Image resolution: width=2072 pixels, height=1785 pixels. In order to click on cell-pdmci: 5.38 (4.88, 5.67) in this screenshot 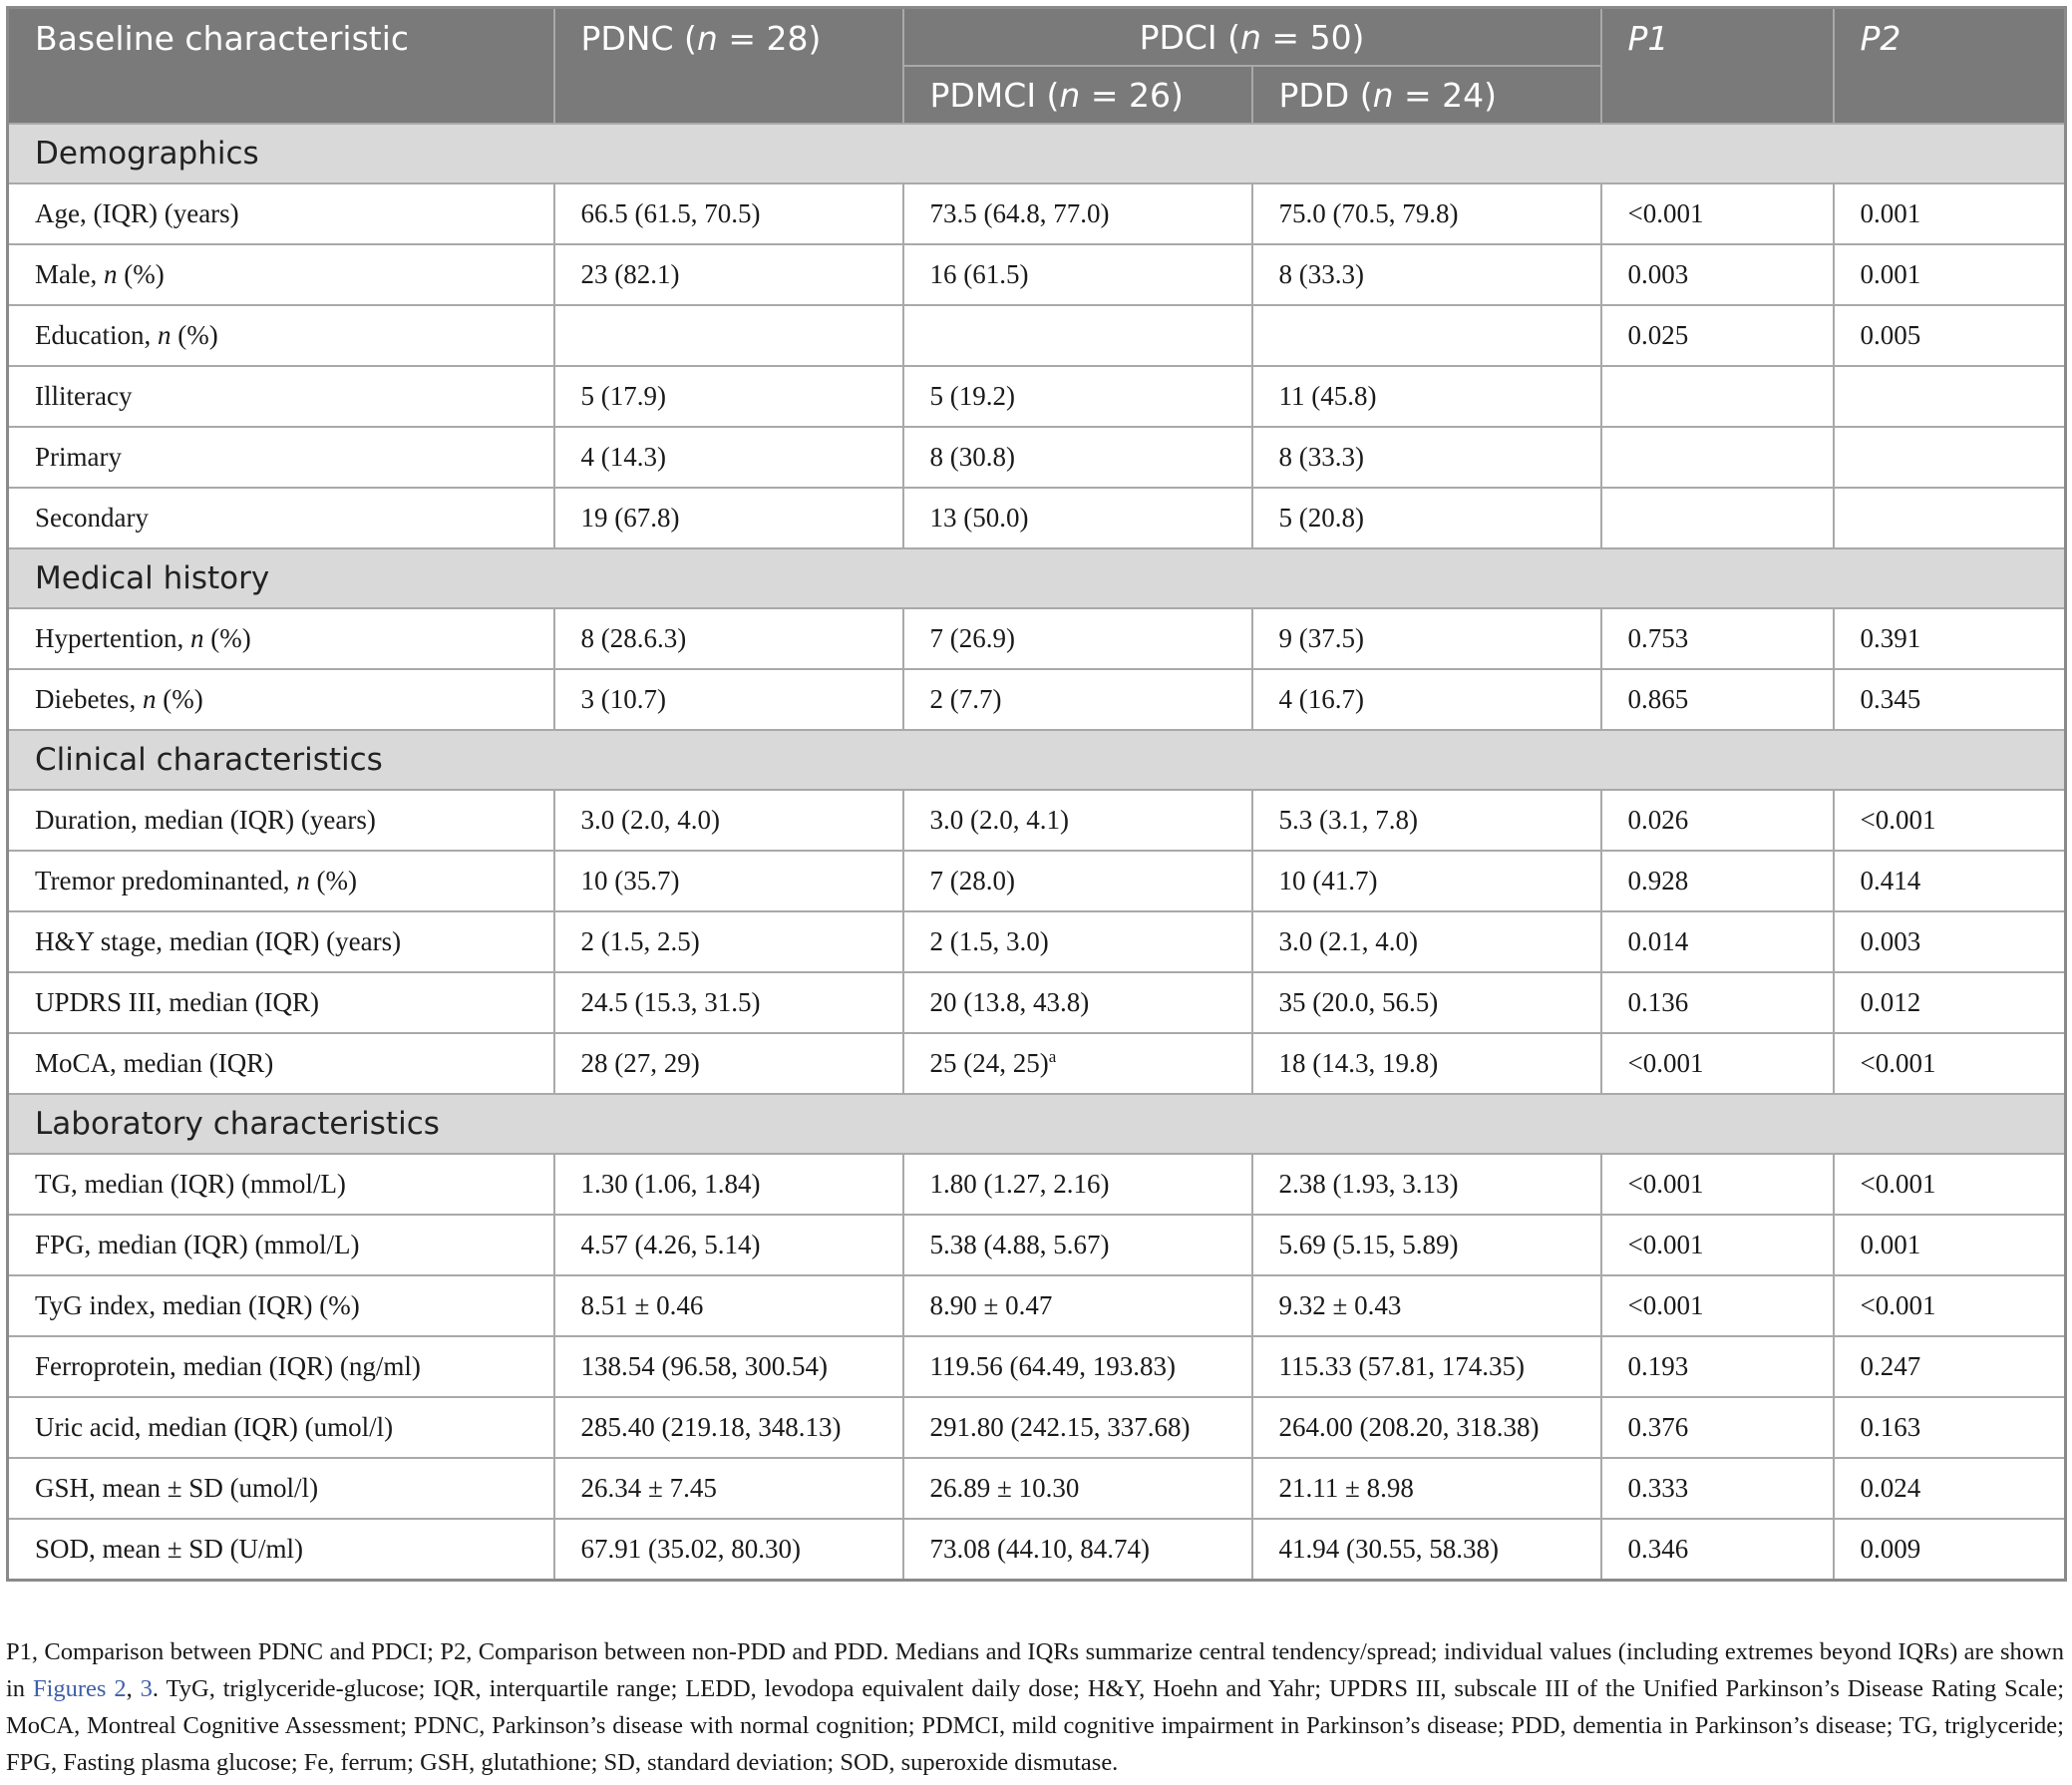, I will do `click(1077, 1245)`.